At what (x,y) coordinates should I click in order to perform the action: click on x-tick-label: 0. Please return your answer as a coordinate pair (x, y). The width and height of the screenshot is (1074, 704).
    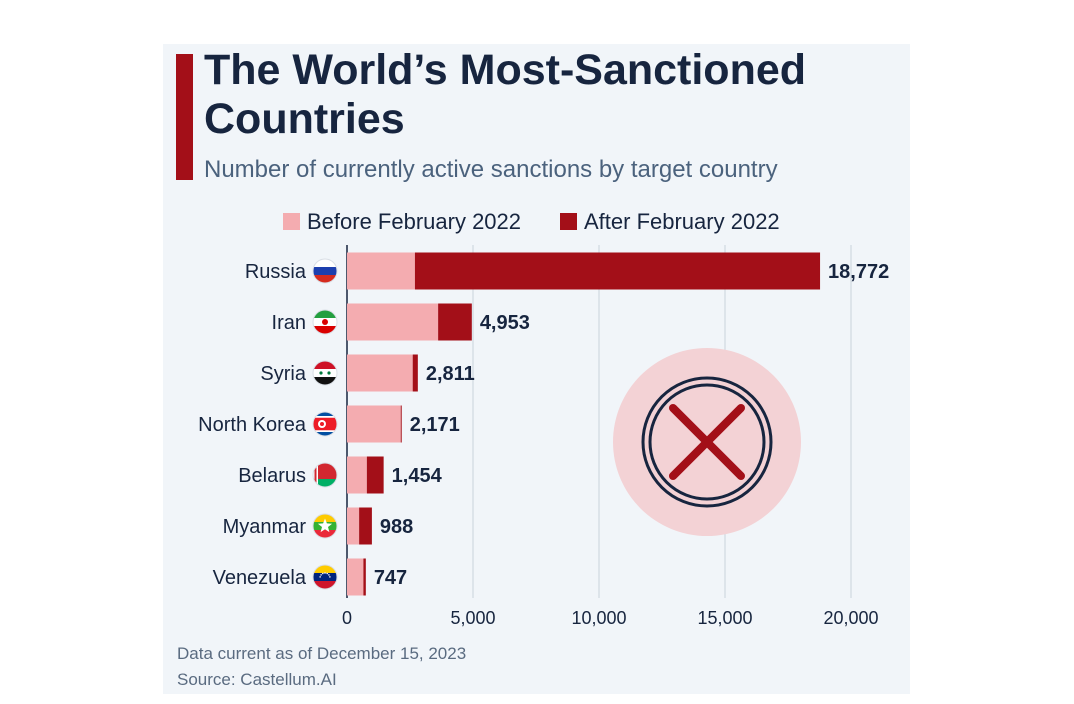
    Looking at the image, I should click on (347, 618).